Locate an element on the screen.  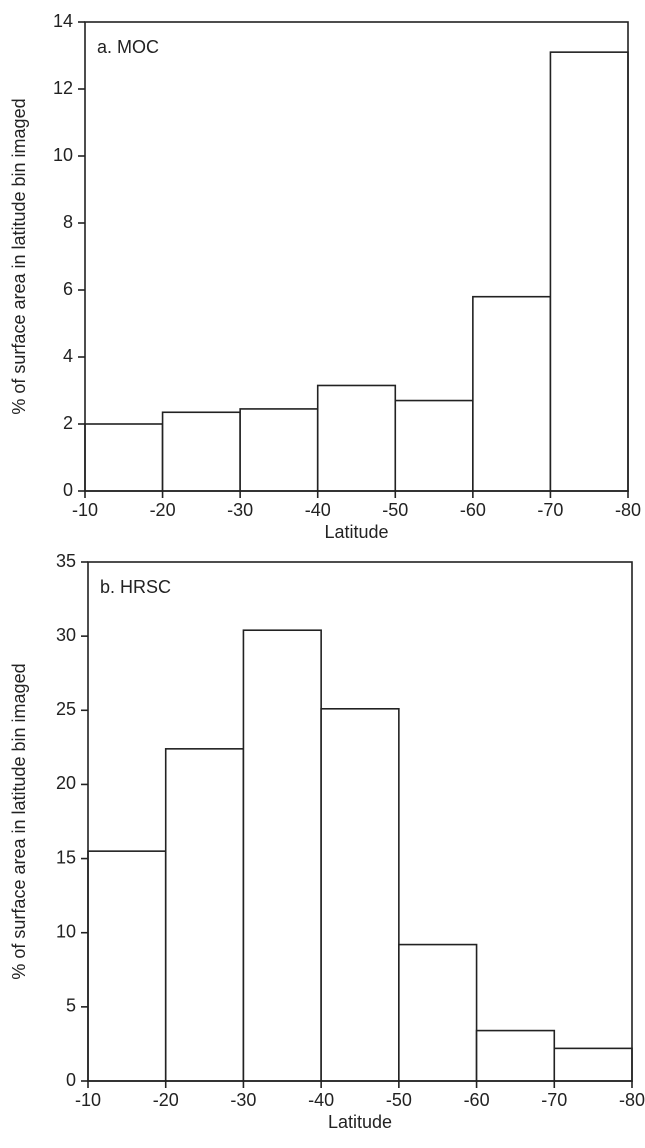
y-tick-label: 12 is located at coordinates (63, 88).